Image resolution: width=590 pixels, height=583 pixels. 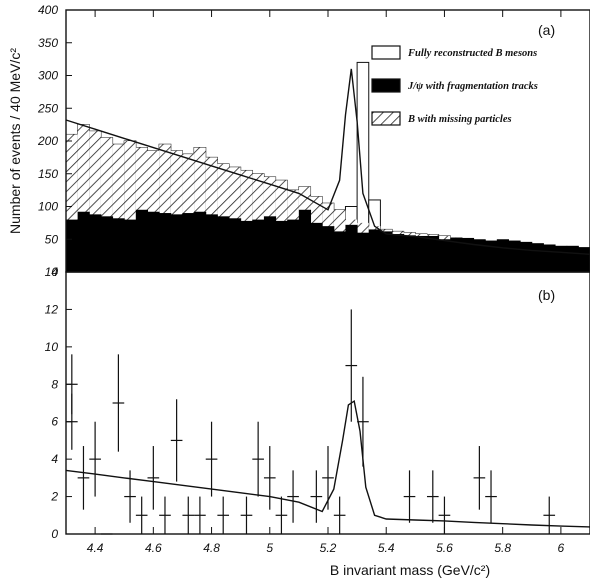 What do you see at coordinates (95, 548) in the screenshot?
I see `x-tick-label: 4.4` at bounding box center [95, 548].